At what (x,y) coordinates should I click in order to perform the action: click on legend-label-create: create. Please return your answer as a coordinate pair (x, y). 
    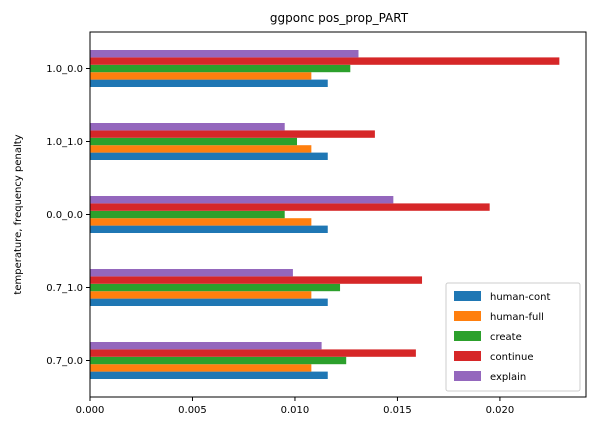
    Looking at the image, I should click on (506, 337).